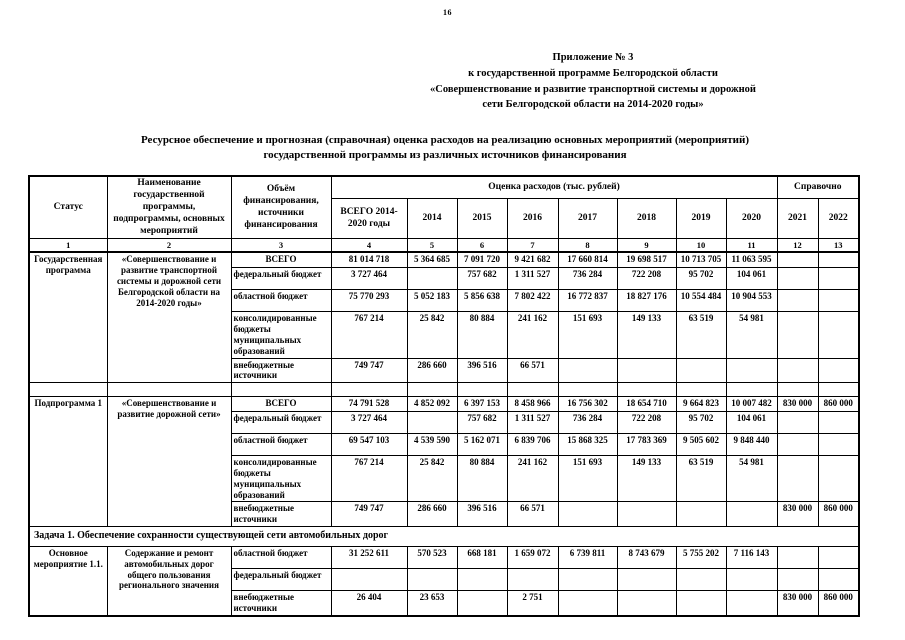 This screenshot has width=905, height=640. Describe the element at coordinates (646, 445) in the screenshot. I see `value-cell: 17 783 369` at that location.